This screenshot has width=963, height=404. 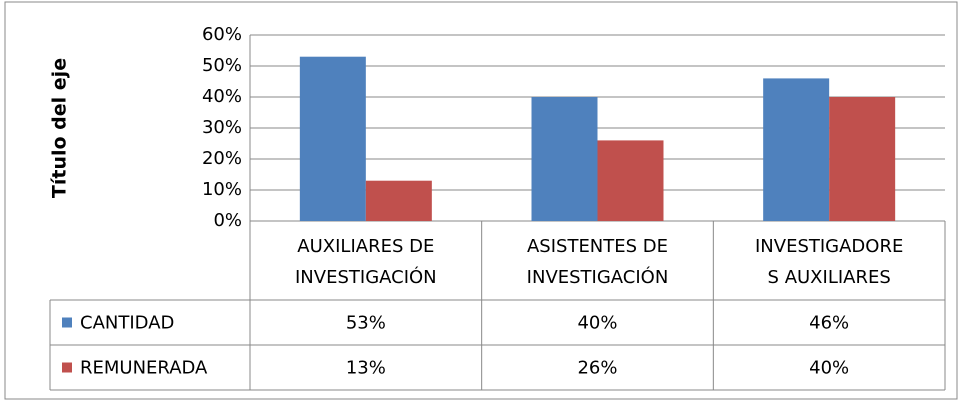 What do you see at coordinates (222, 189) in the screenshot?
I see `y-tick-label: 10%` at bounding box center [222, 189].